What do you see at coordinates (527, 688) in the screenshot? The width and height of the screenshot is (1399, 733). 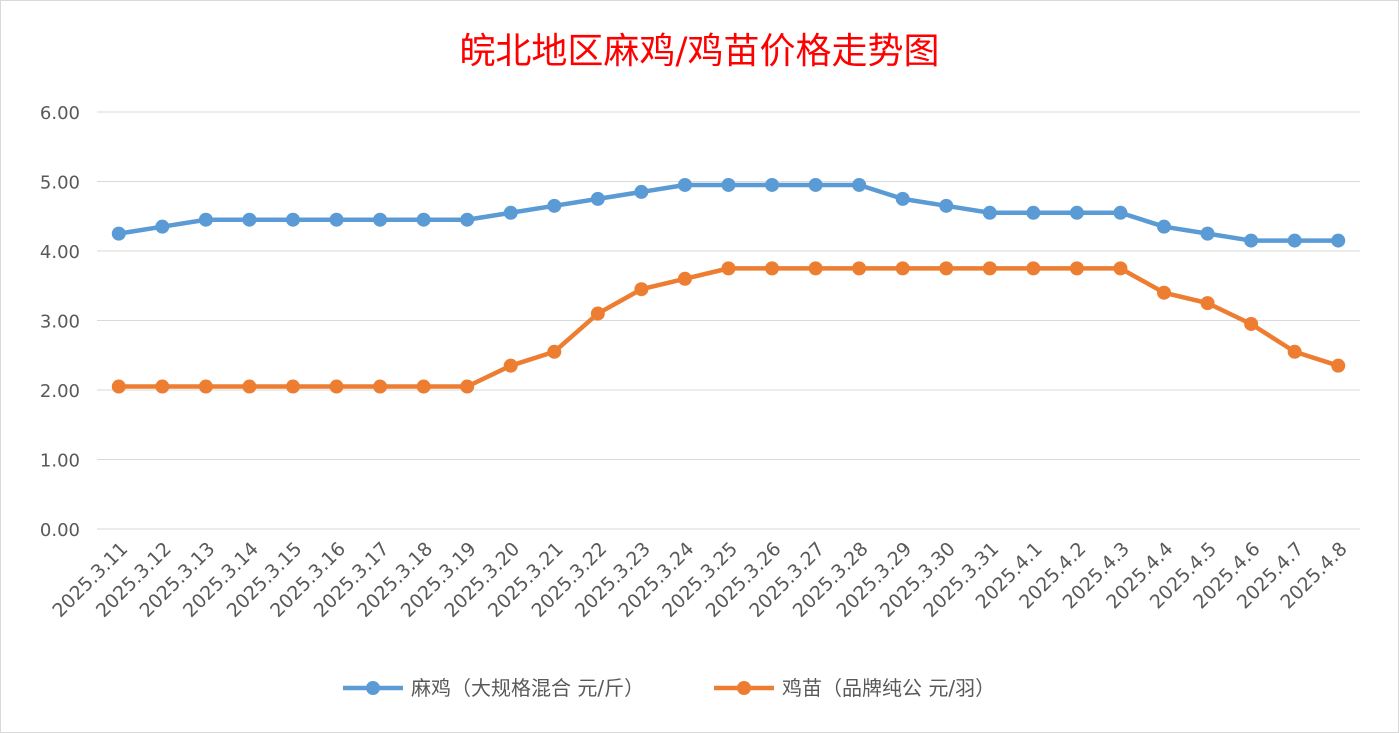 I see `legend-label-0: 麻鸡（大规格混合 元/斤）` at bounding box center [527, 688].